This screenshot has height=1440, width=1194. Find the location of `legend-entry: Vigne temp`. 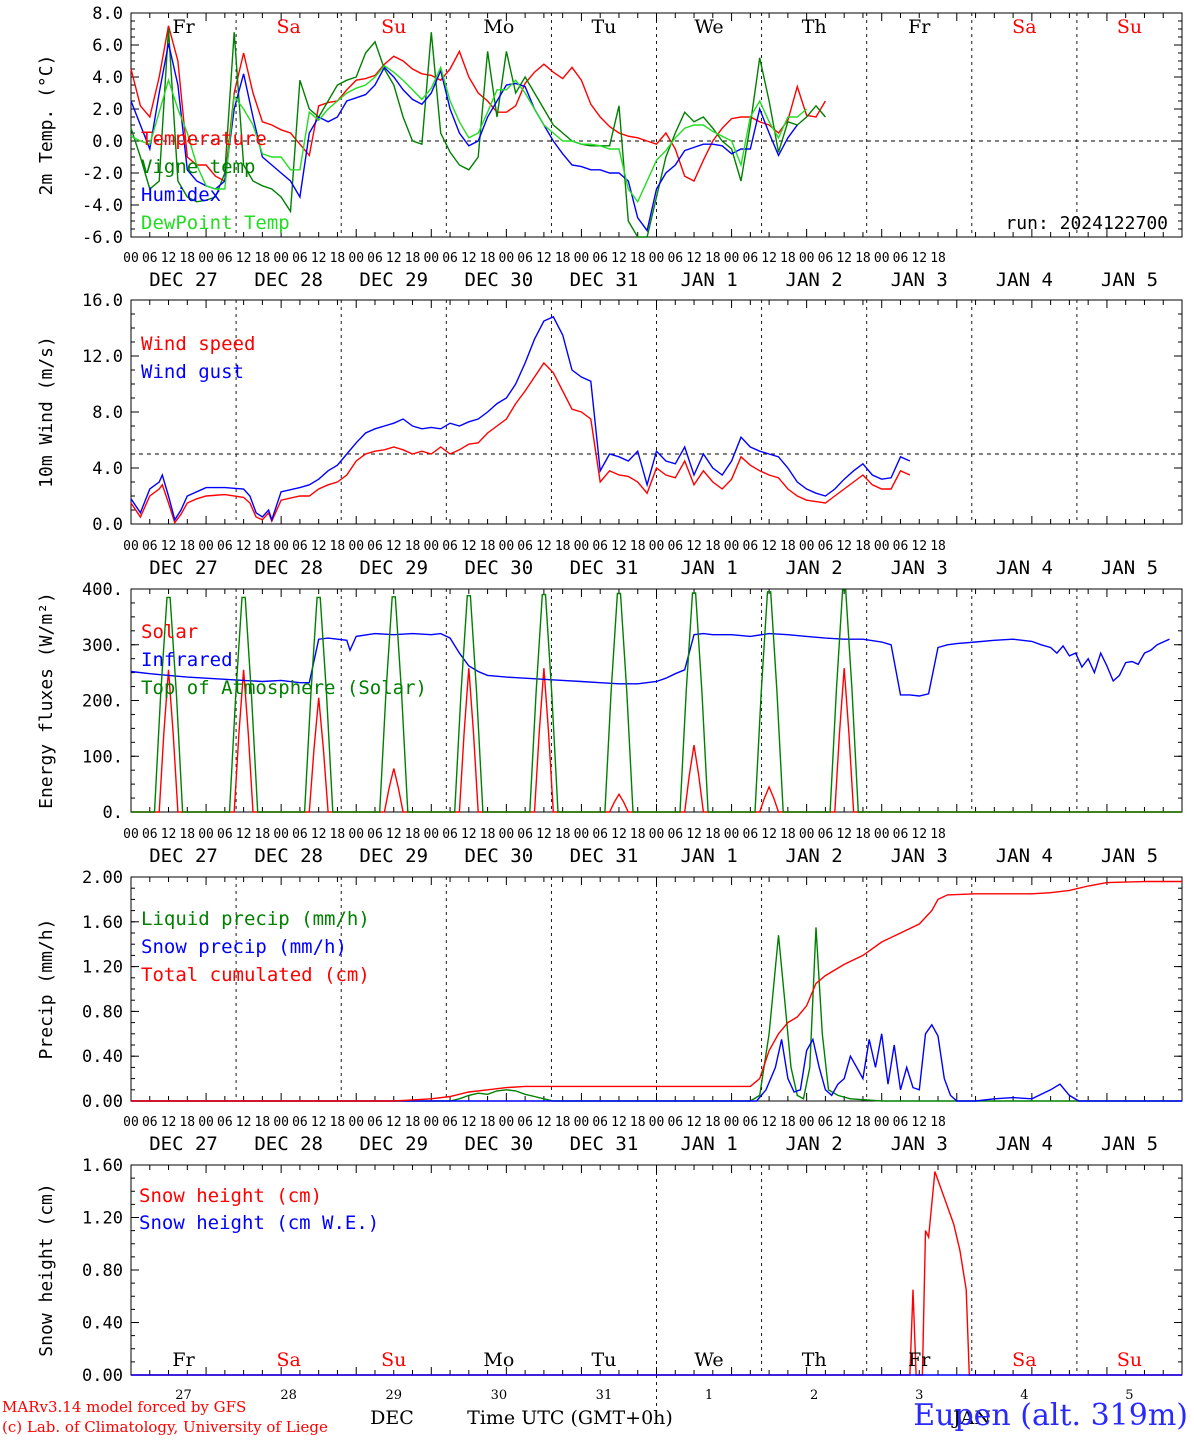

legend-entry: Vigne temp is located at coordinates (198, 167).